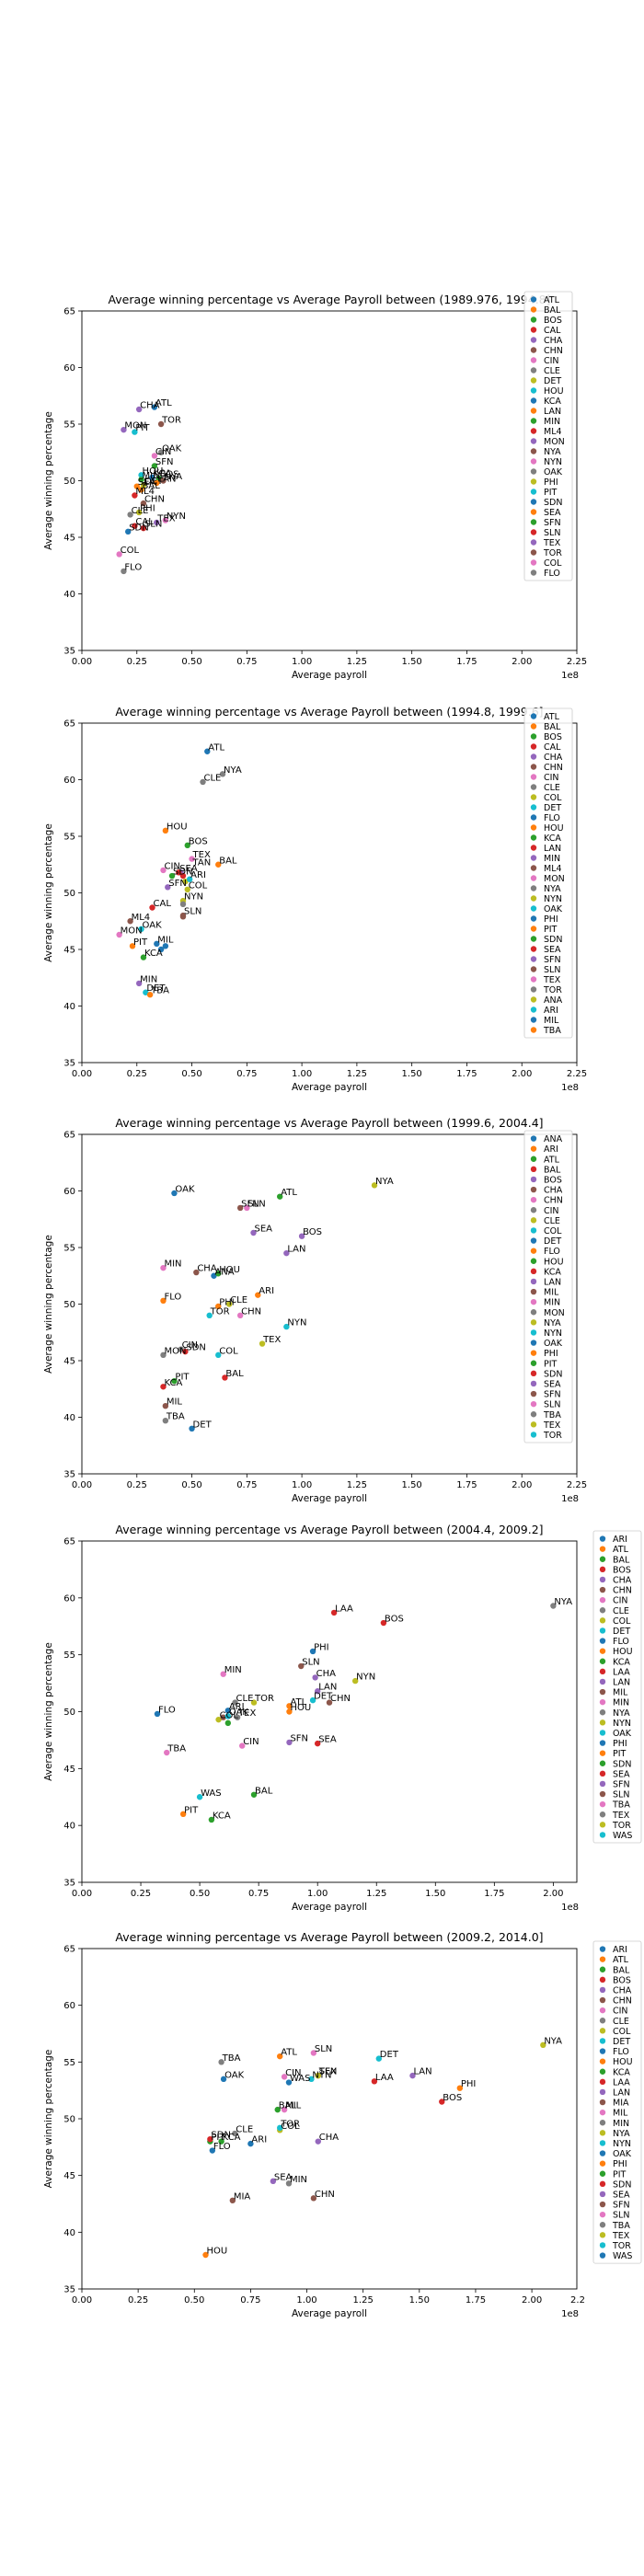 This screenshot has width=644, height=2576. I want to click on data-point-lan, so click(412, 2075).